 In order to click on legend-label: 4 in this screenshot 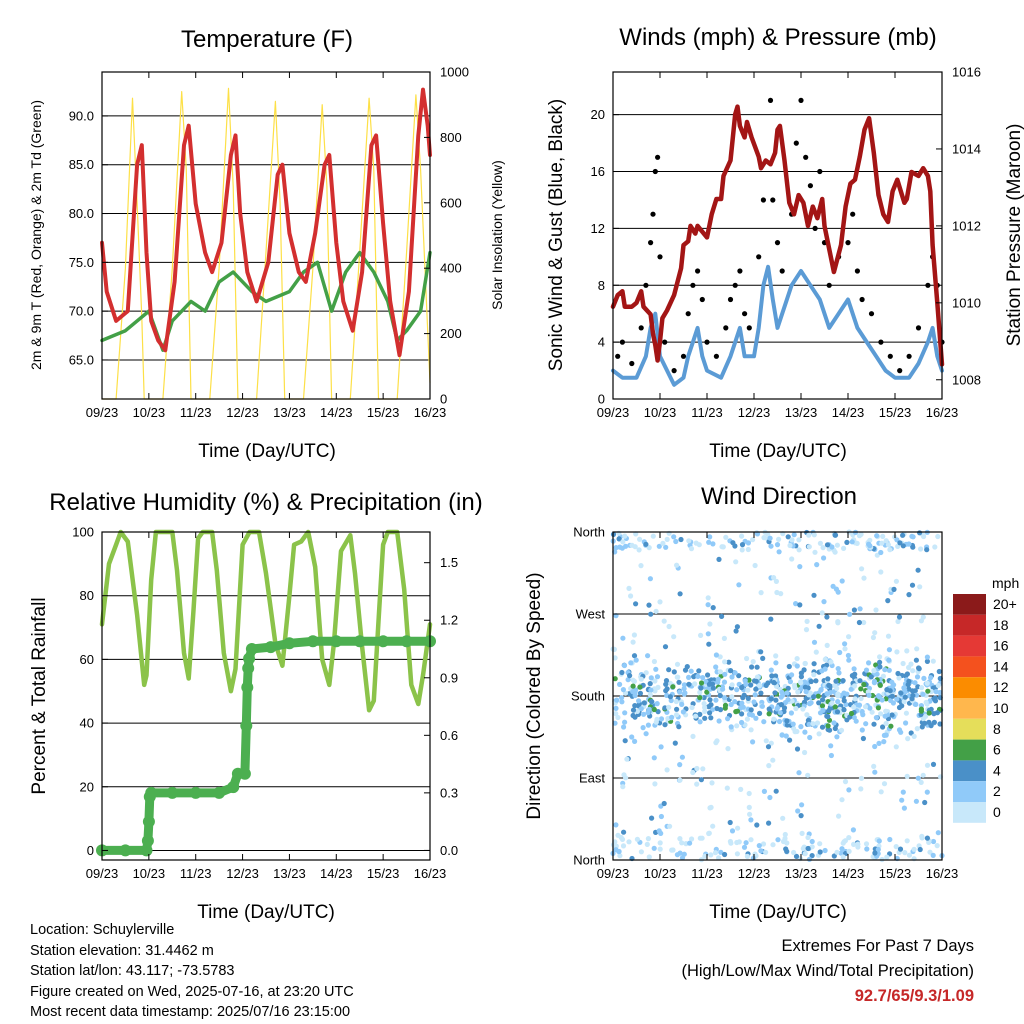, I will do `click(997, 770)`.